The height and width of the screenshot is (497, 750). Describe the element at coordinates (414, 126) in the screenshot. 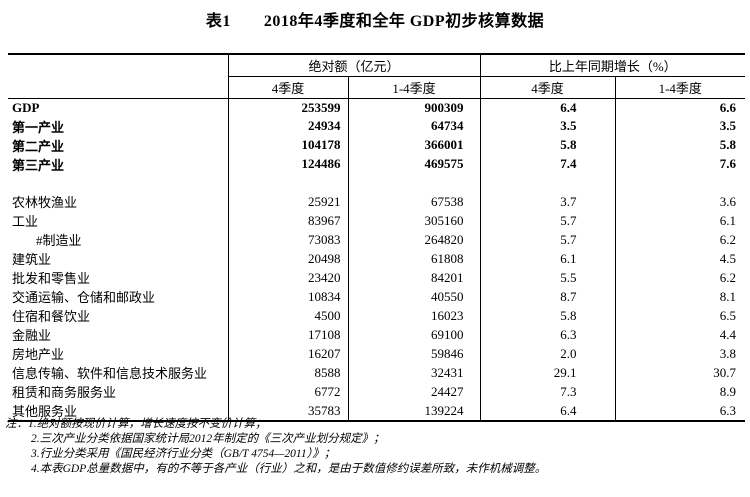

I see `abs-q14-value: 64734` at that location.